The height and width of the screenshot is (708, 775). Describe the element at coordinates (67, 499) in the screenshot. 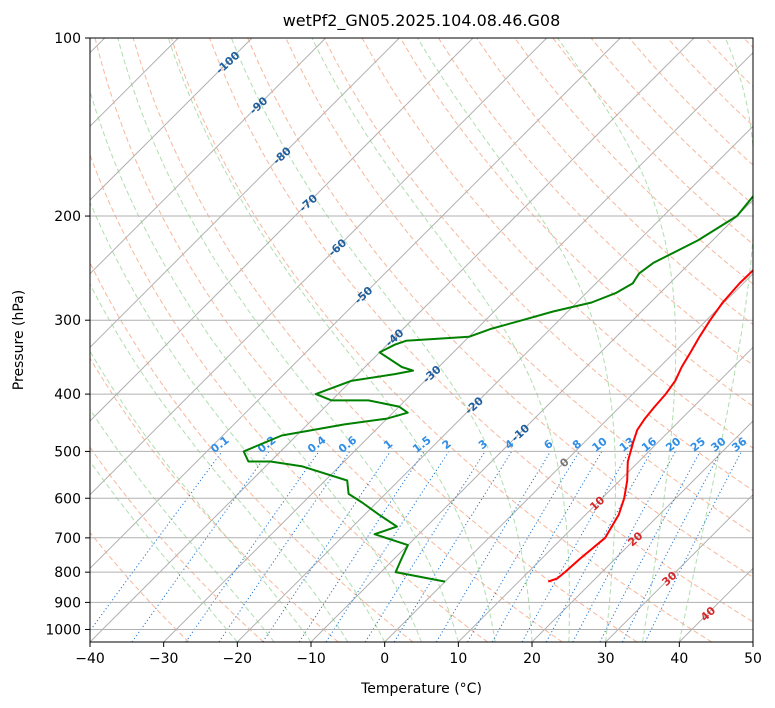

I see `y-tick-label: 600` at that location.